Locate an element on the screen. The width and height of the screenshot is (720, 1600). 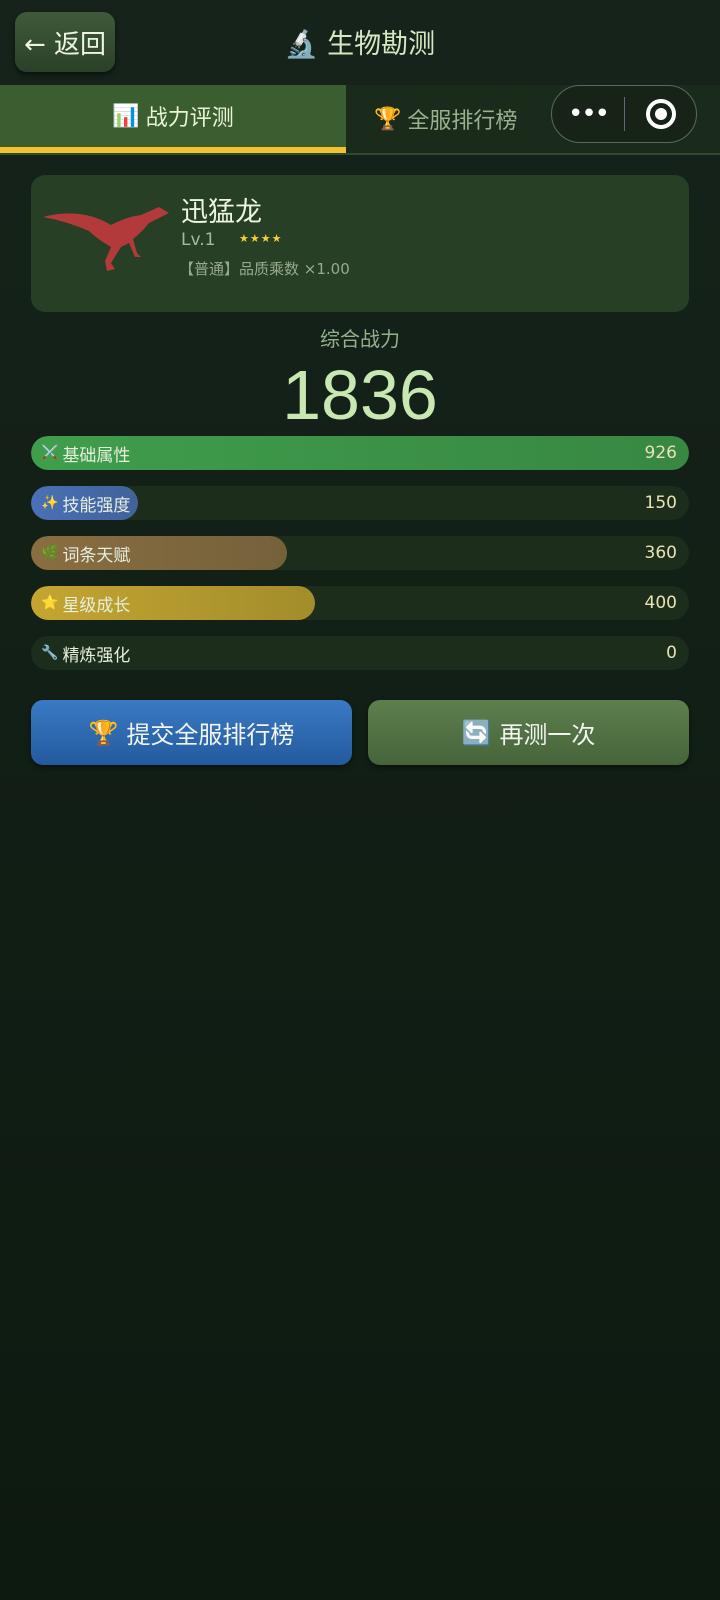
power-label: 综合战力 is located at coordinates (360, 339).